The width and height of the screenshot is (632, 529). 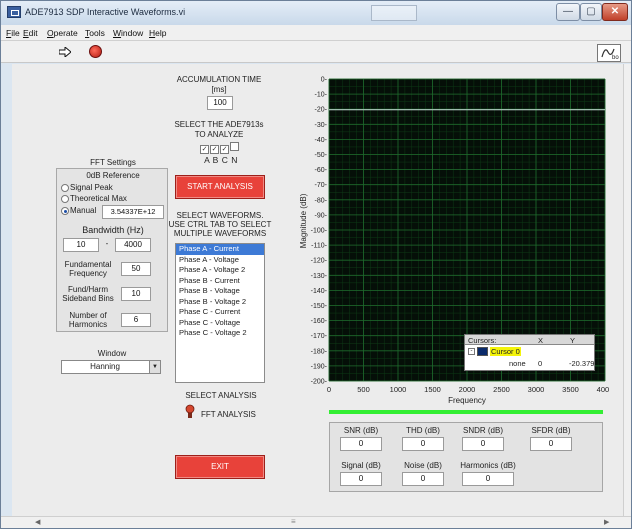 What do you see at coordinates (88, 264) in the screenshot?
I see `fundamental-frequency-label: Fundamental` at bounding box center [88, 264].